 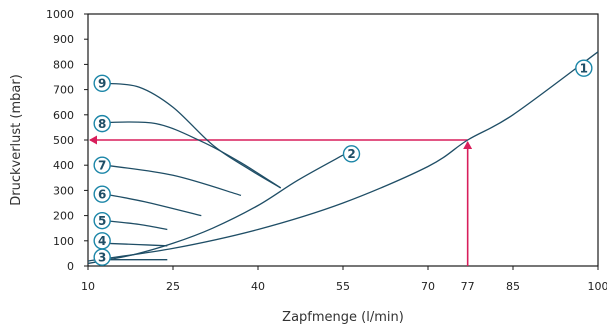 I want to click on curve-marker-9: 9, so click(x=102, y=83).